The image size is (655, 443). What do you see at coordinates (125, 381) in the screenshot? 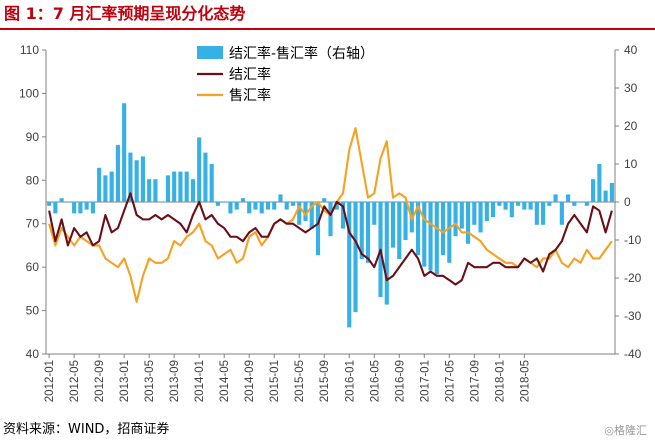
I see `x-tick-label: 2013-01` at bounding box center [125, 381].